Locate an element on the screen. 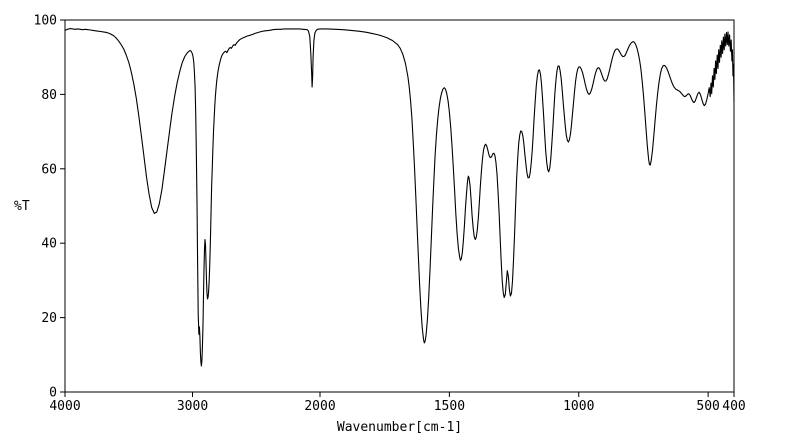  x-tick-label: 1000 is located at coordinates (578, 406).